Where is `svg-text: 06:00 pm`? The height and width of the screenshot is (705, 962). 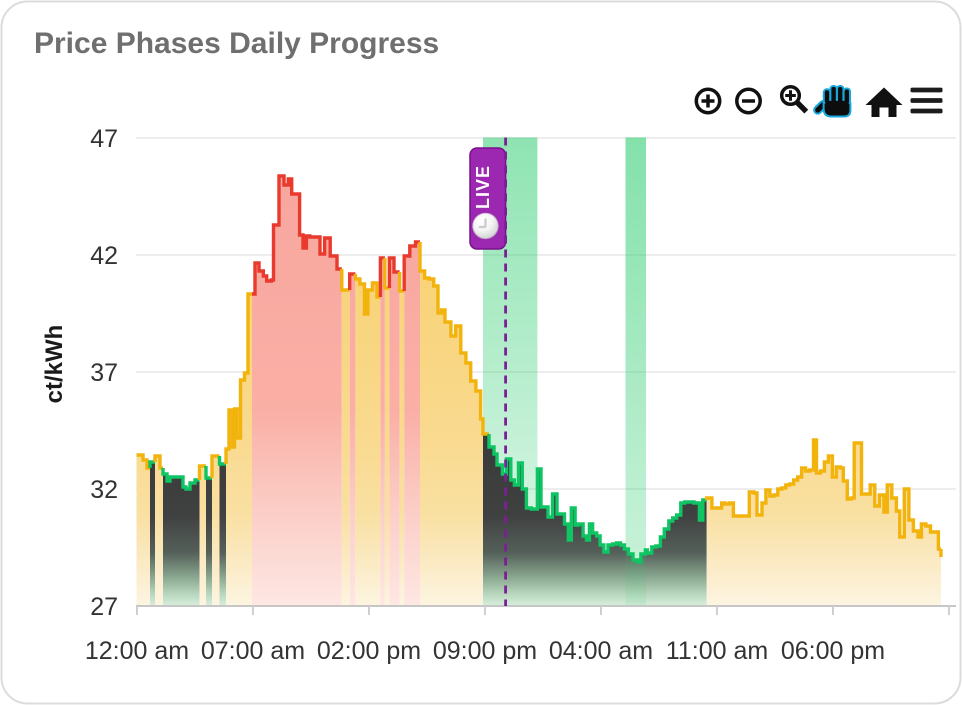
svg-text: 06:00 pm is located at coordinates (833, 651).